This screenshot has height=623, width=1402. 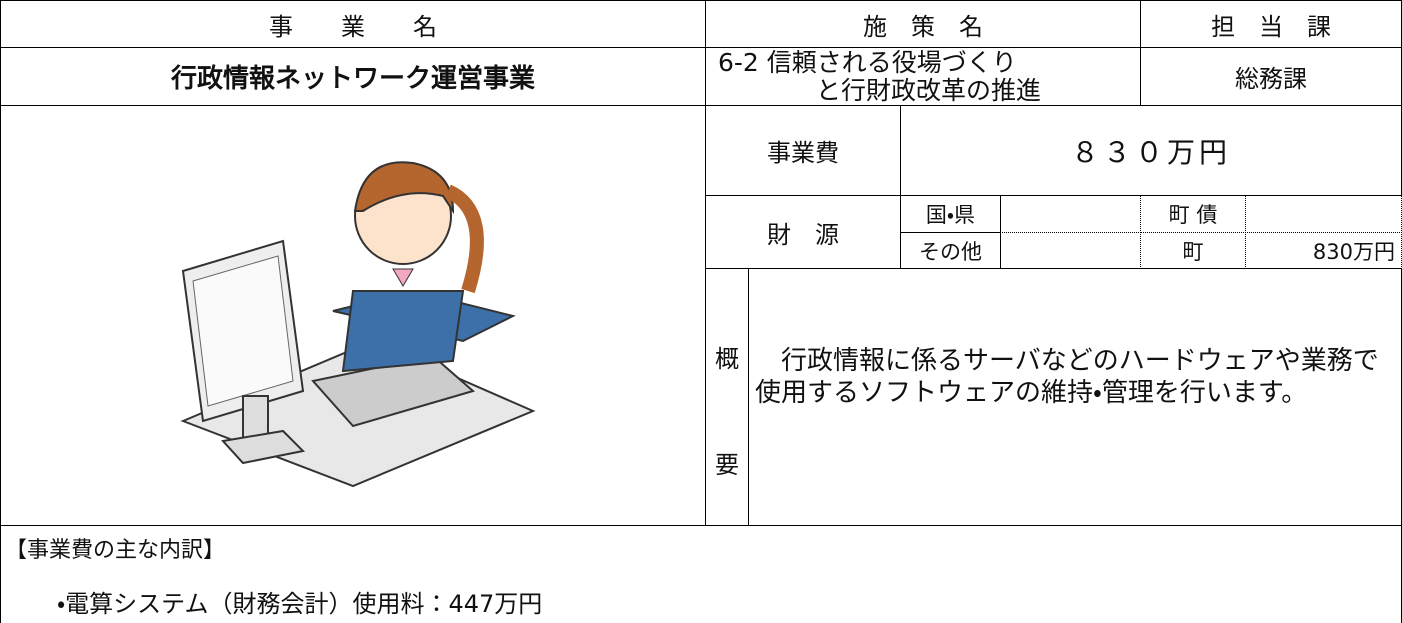 I want to click on funding-label: 財 源, so click(x=803, y=232).